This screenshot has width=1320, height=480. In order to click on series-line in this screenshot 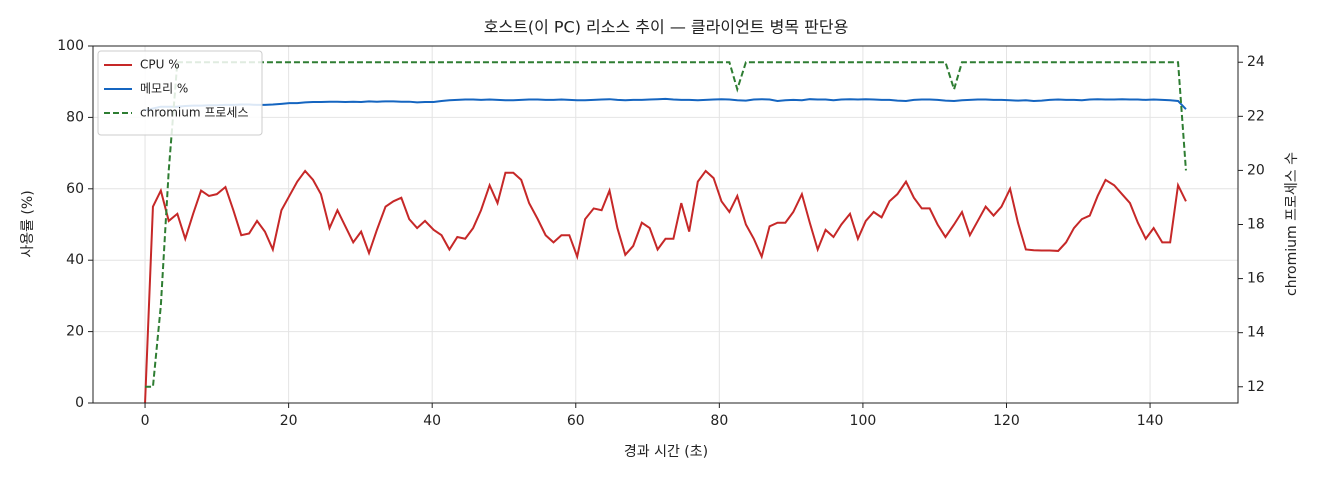, I will do `click(665, 104)`.